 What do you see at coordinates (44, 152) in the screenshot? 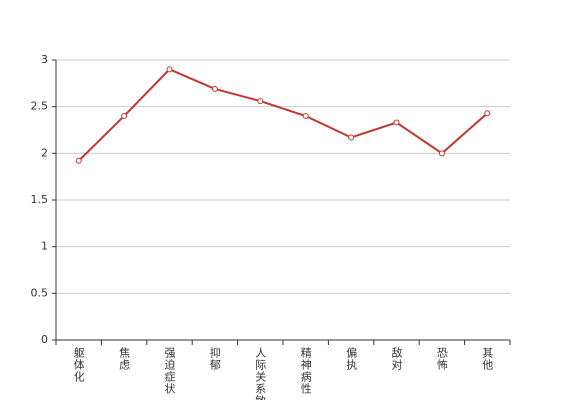
I see `y-tick-label: 2` at bounding box center [44, 152].